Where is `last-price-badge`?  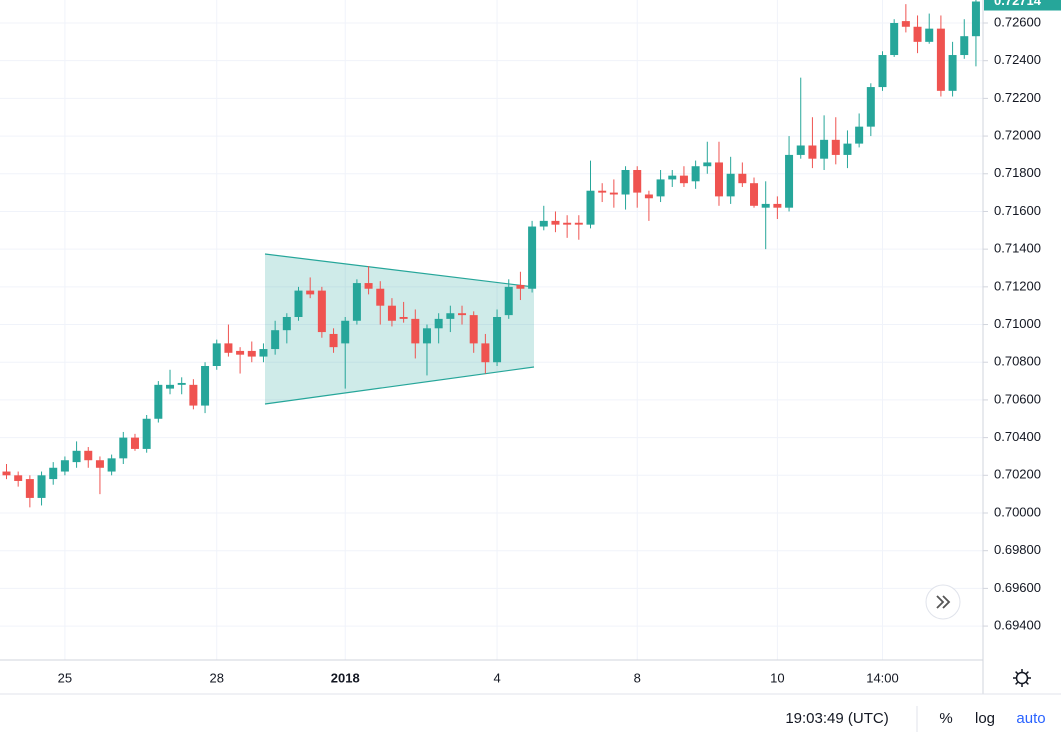
last-price-badge is located at coordinates (1022, 5).